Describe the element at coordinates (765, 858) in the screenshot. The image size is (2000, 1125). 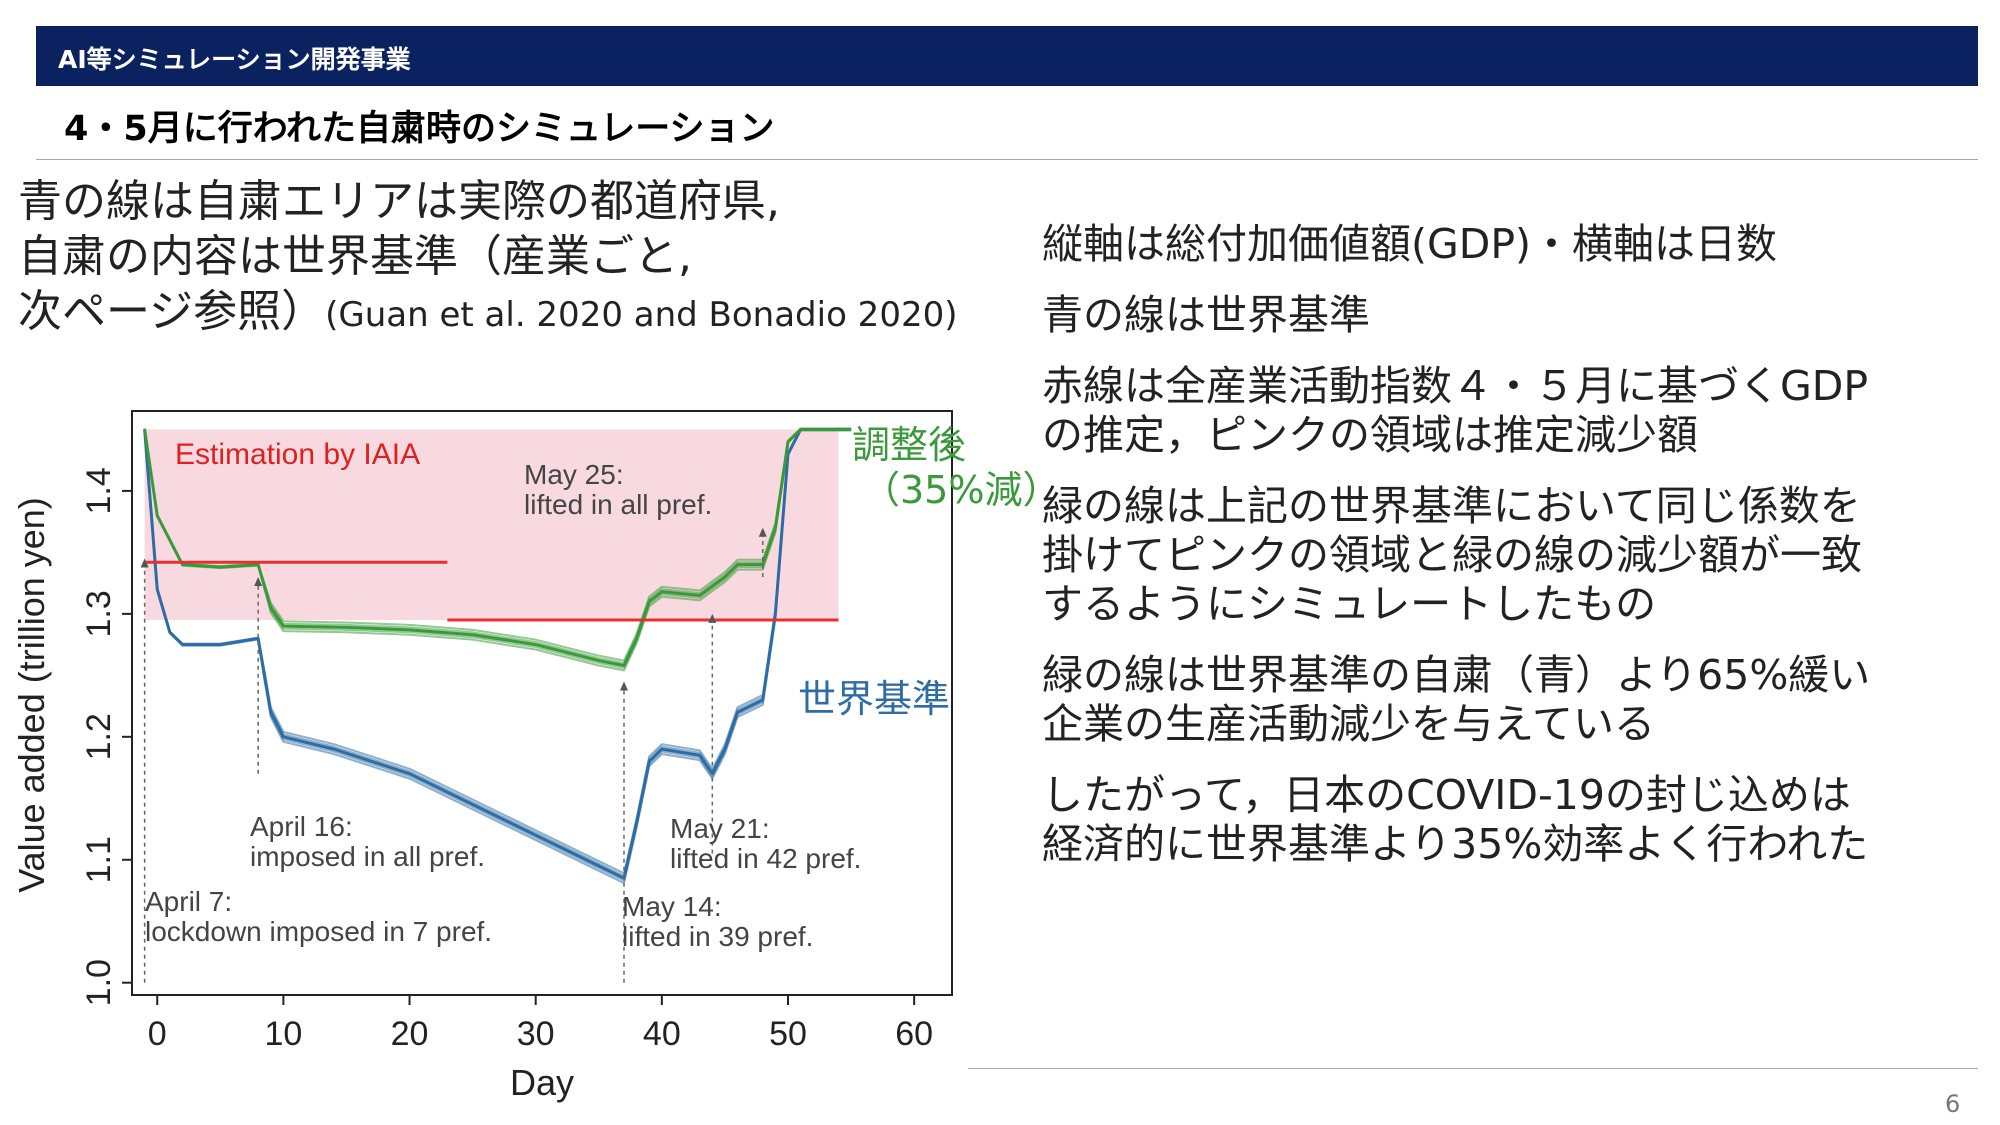
I see `annotation-may21-text: lifted in 42 pref.` at that location.